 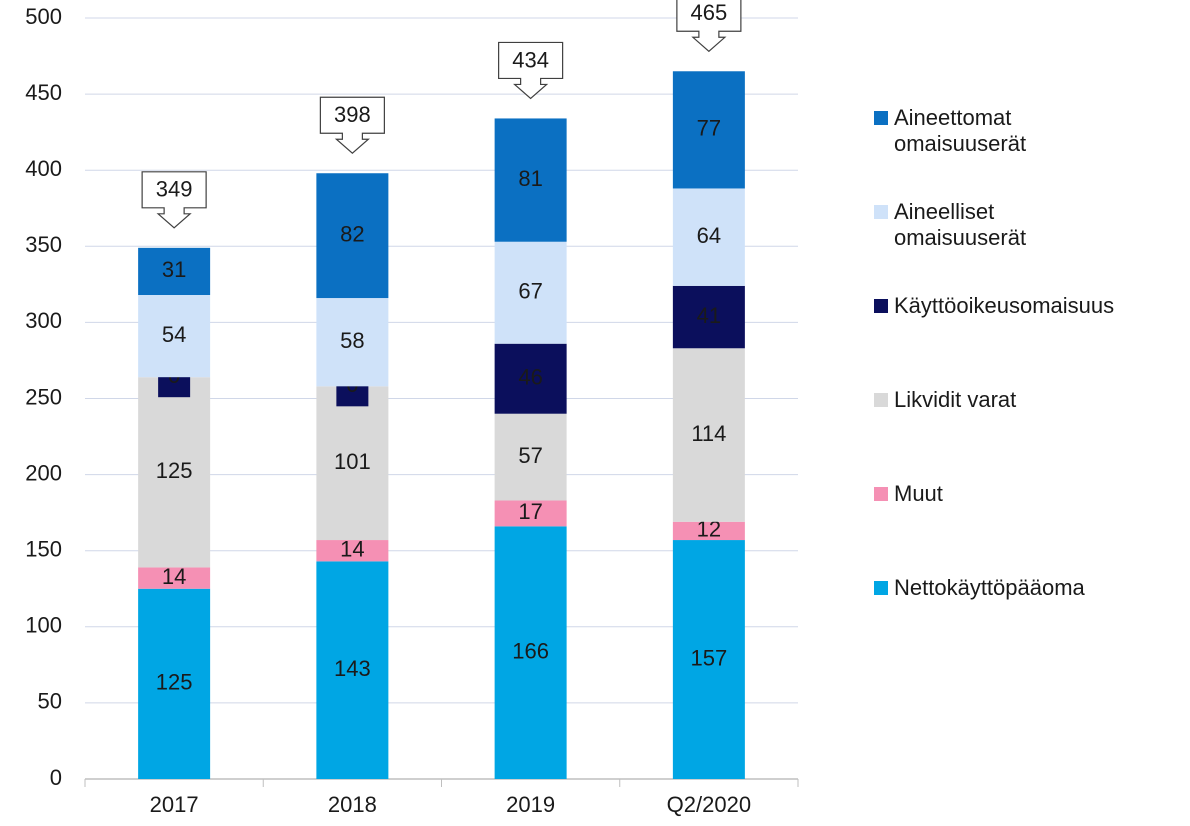 I want to click on data-label: 58, so click(x=352, y=340).